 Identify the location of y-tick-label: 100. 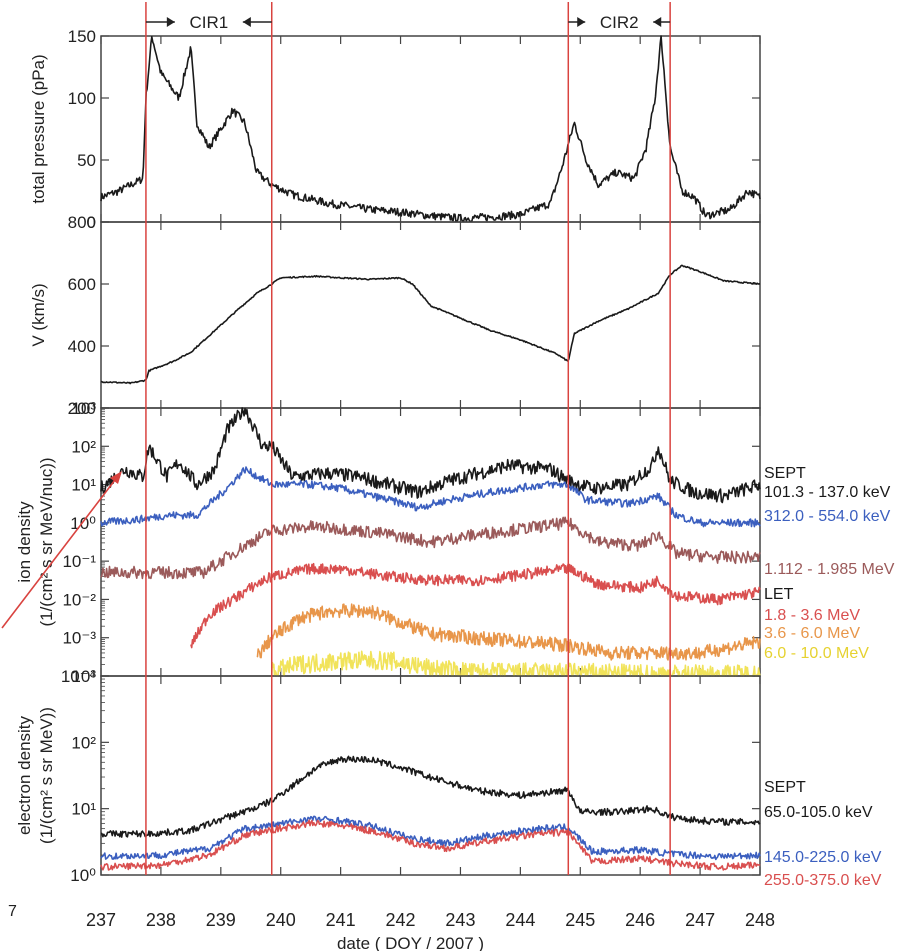
(82, 98).